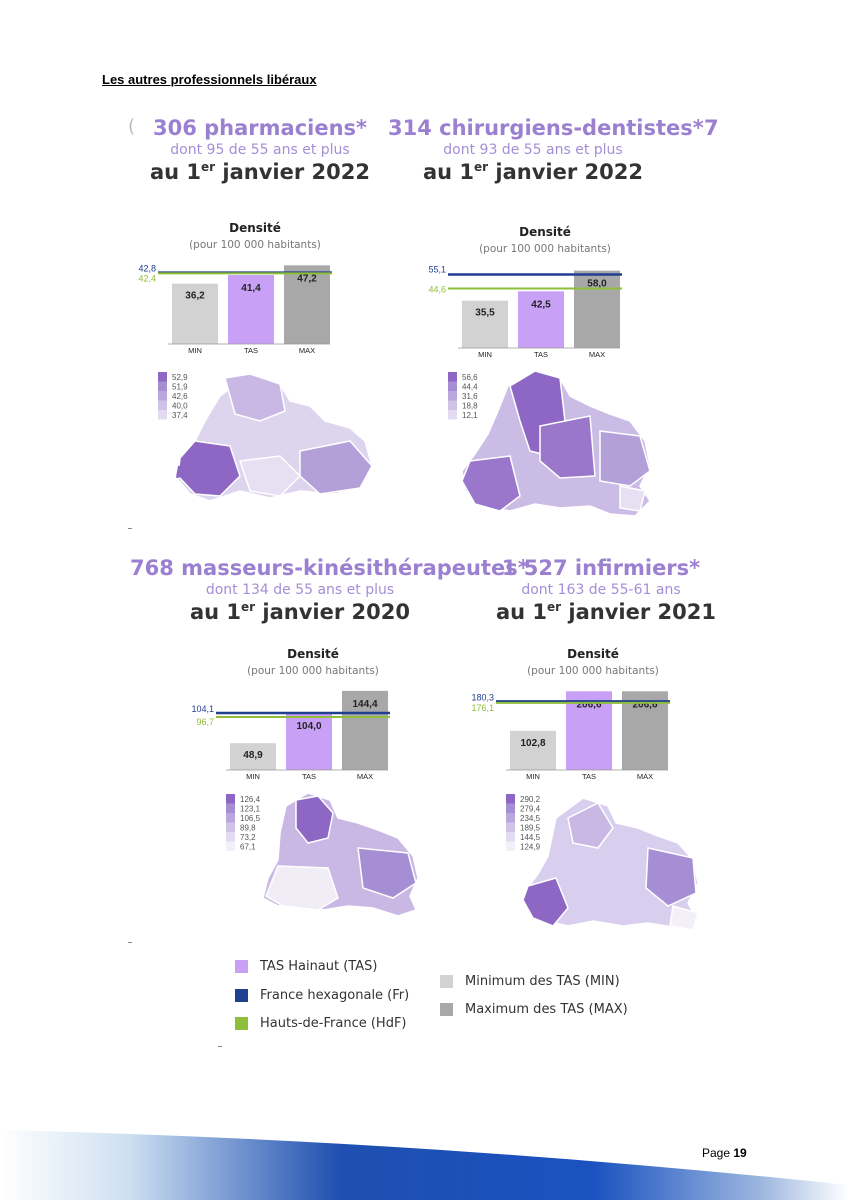 This screenshot has height=1200, width=848. What do you see at coordinates (601, 568) in the screenshot?
I see `panel-title: 1 527 infirmiers*` at bounding box center [601, 568].